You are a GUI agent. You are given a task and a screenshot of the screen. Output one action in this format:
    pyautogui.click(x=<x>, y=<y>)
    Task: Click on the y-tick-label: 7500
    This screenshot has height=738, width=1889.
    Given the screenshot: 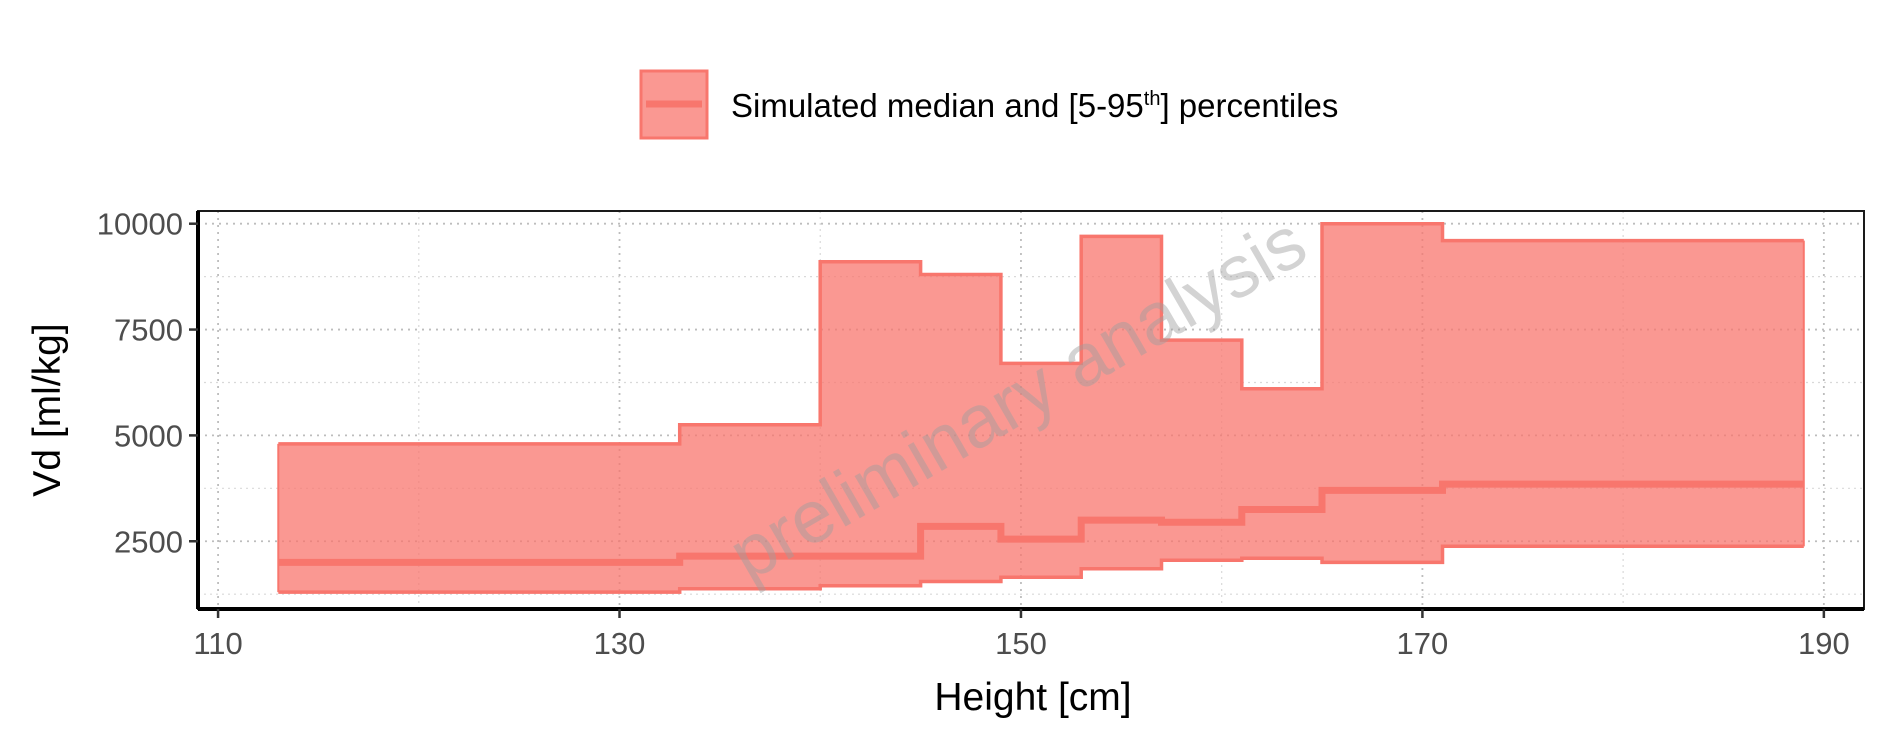 What is the action you would take?
    pyautogui.click(x=148, y=330)
    